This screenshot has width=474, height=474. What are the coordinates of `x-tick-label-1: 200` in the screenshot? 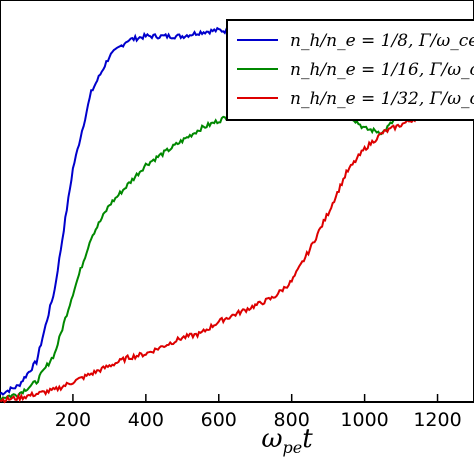 It's located at (73, 420).